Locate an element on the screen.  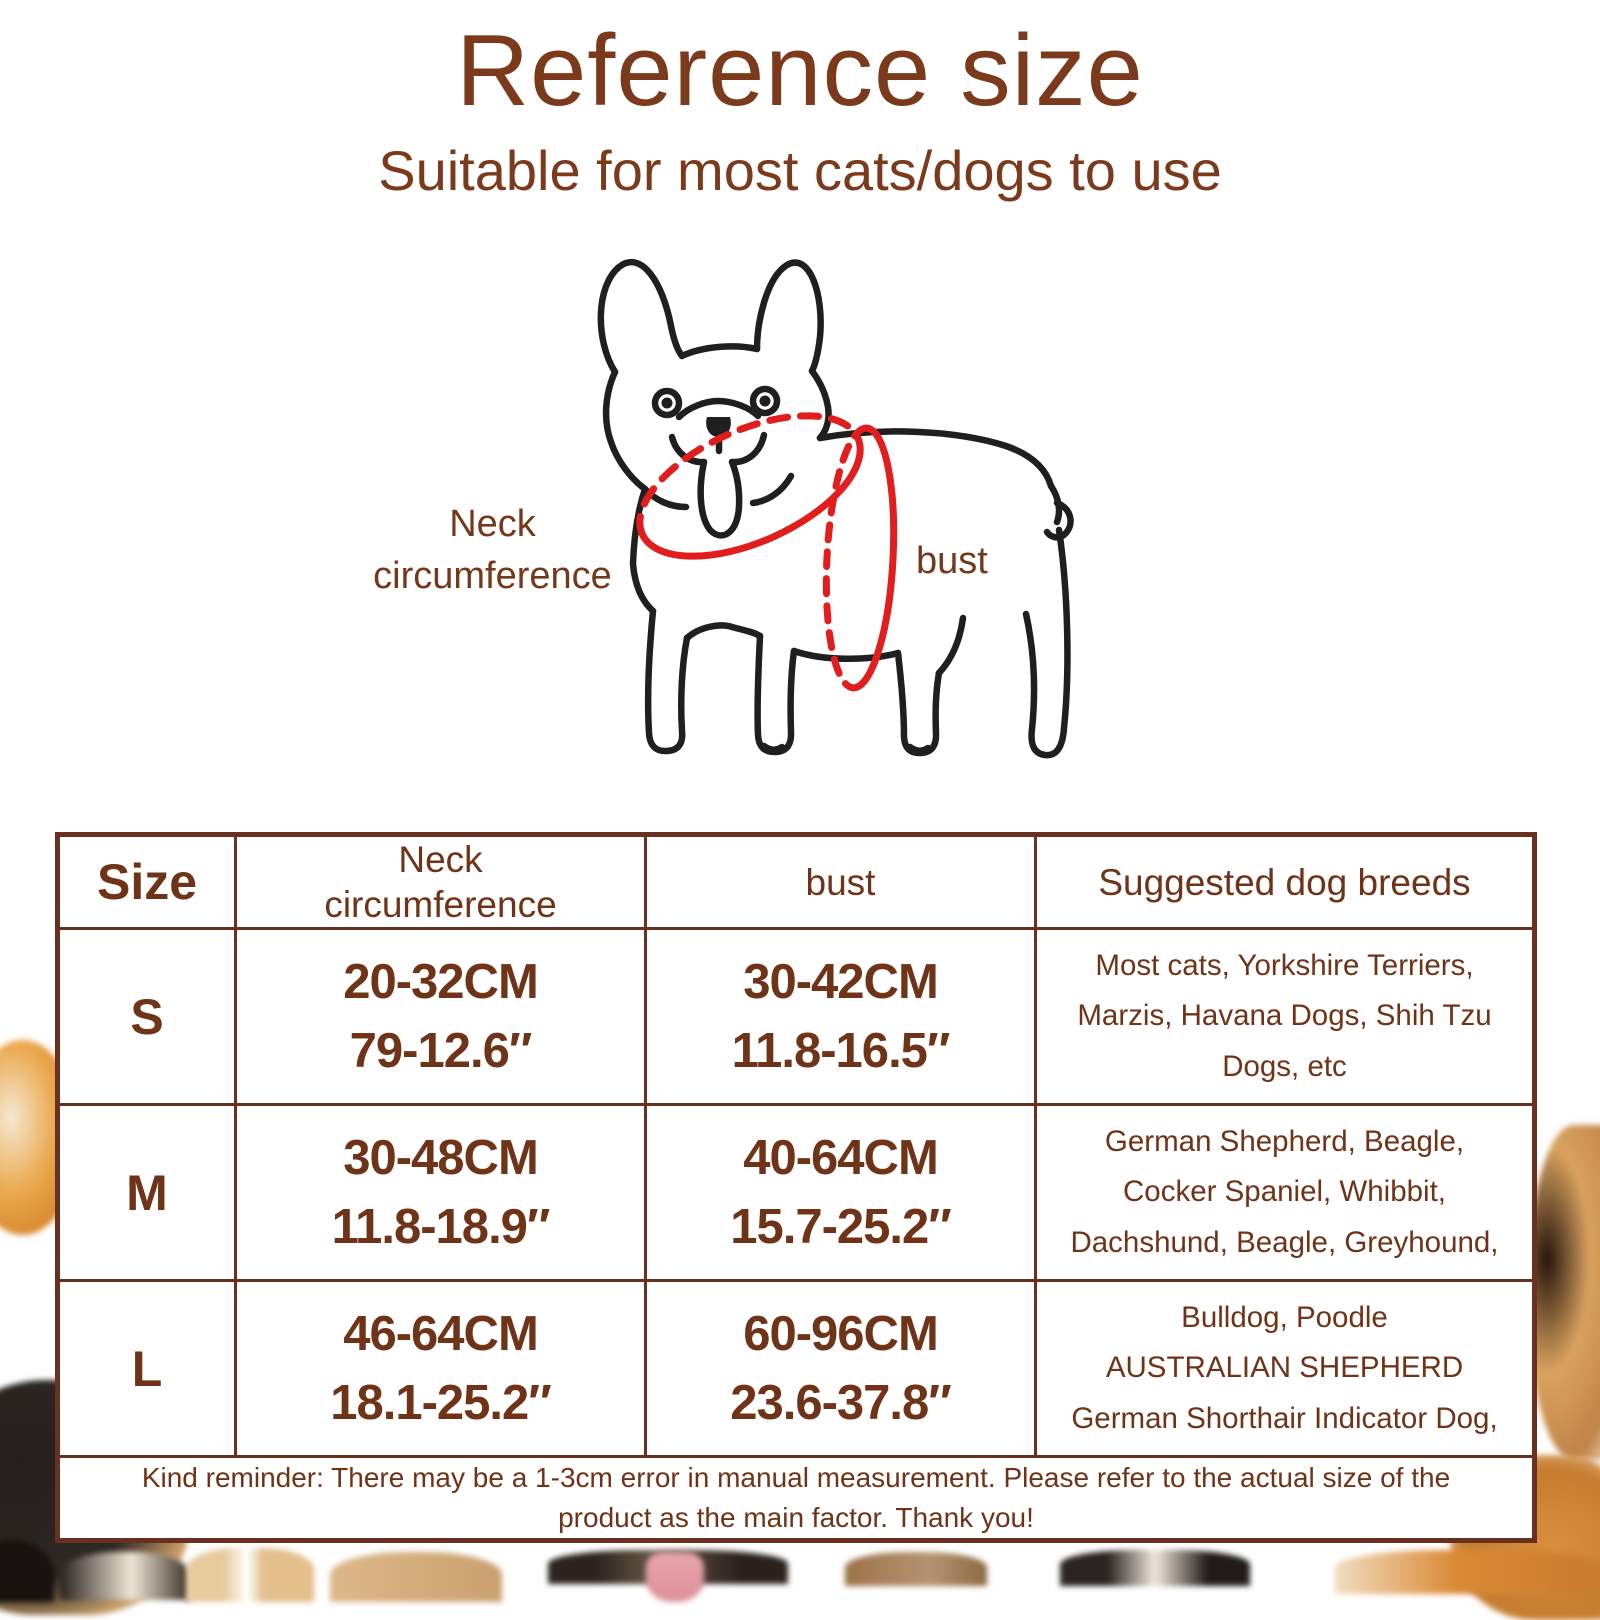
page-title: Reference size is located at coordinates (800, 71).